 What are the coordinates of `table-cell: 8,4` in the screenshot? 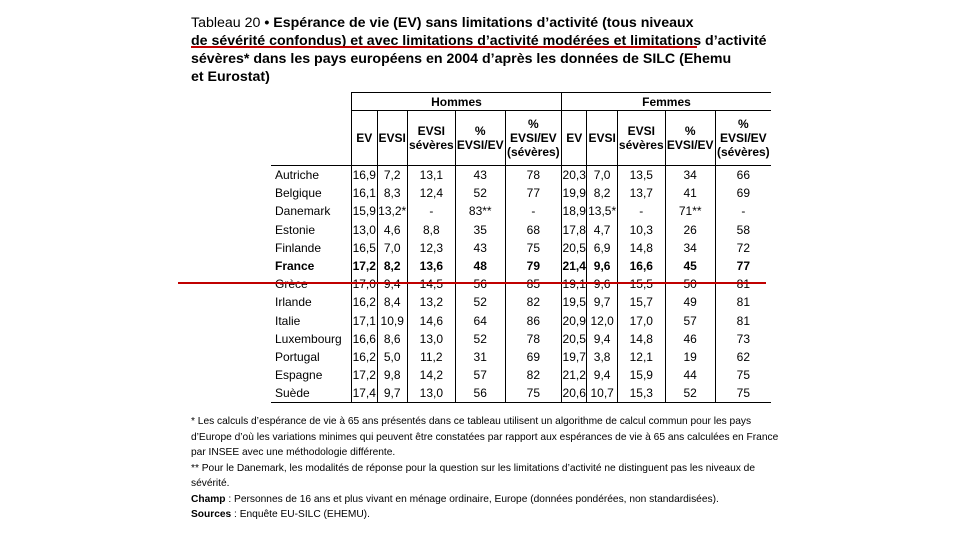 It's located at (392, 302).